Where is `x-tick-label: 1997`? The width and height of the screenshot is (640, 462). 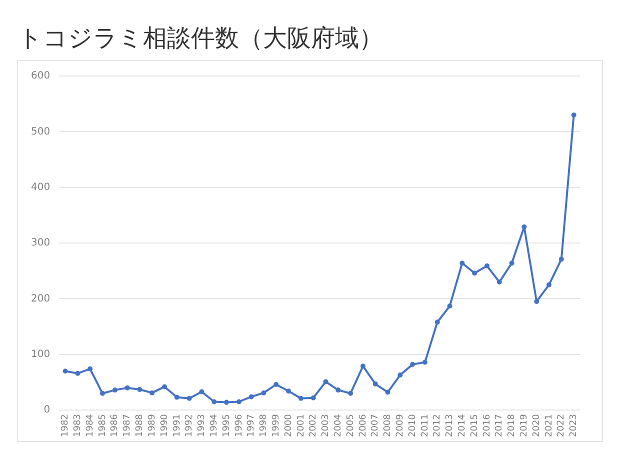
x-tick-label: 1997 is located at coordinates (251, 425).